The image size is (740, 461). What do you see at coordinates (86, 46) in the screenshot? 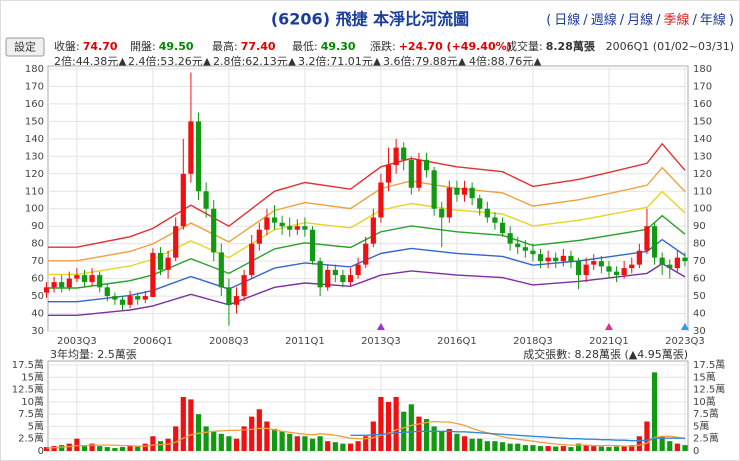
I see `info-item: 收盤: 74.70` at bounding box center [86, 46].